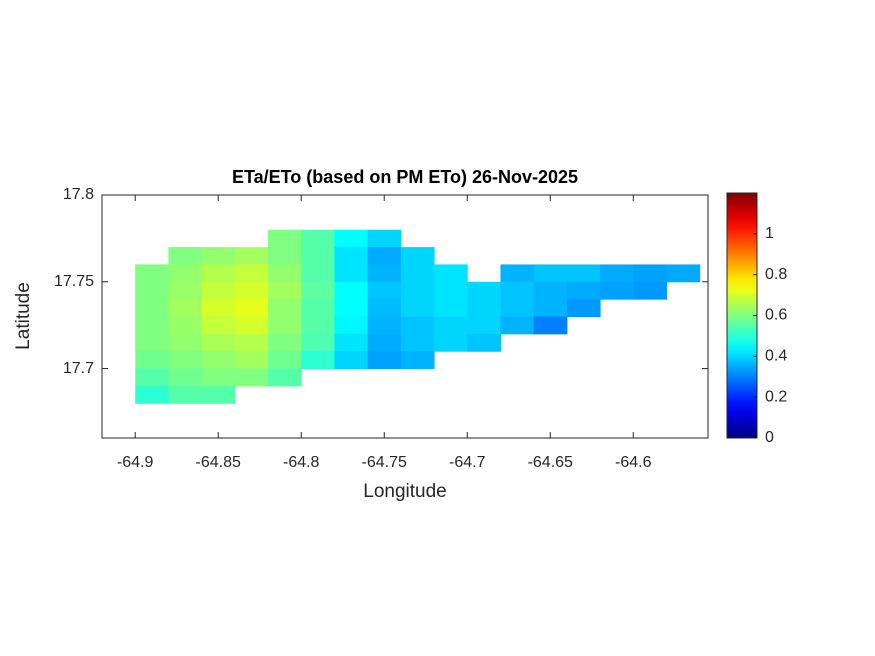  Describe the element at coordinates (218, 462) in the screenshot. I see `x-tick-label: -64.85` at that location.